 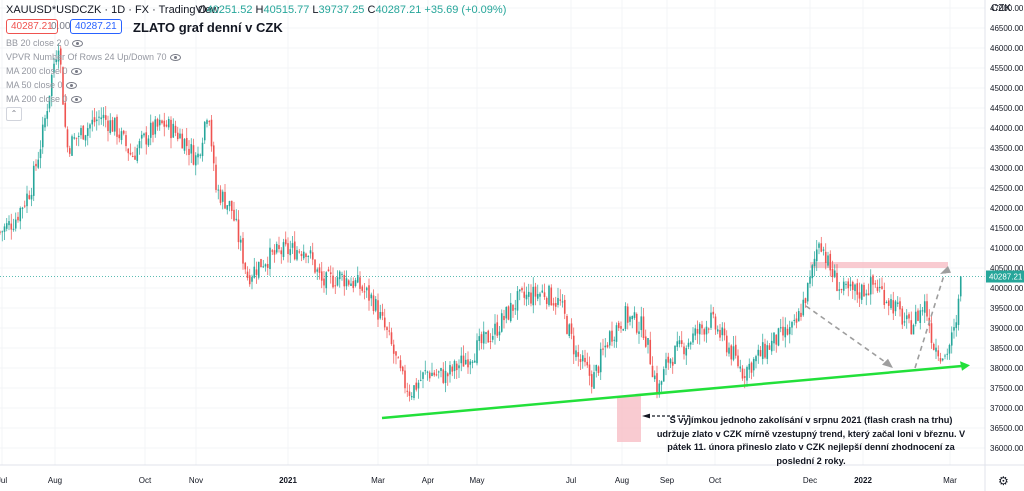 What do you see at coordinates (44, 71) in the screenshot?
I see `indicator-ma200: MA 200 close 0` at bounding box center [44, 71].